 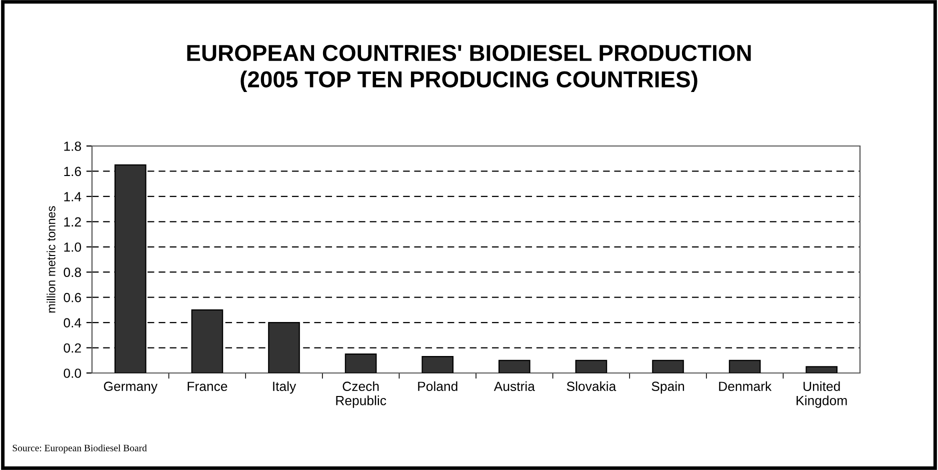 What do you see at coordinates (73, 247) in the screenshot?
I see `y-tick-label: 1.0` at bounding box center [73, 247].